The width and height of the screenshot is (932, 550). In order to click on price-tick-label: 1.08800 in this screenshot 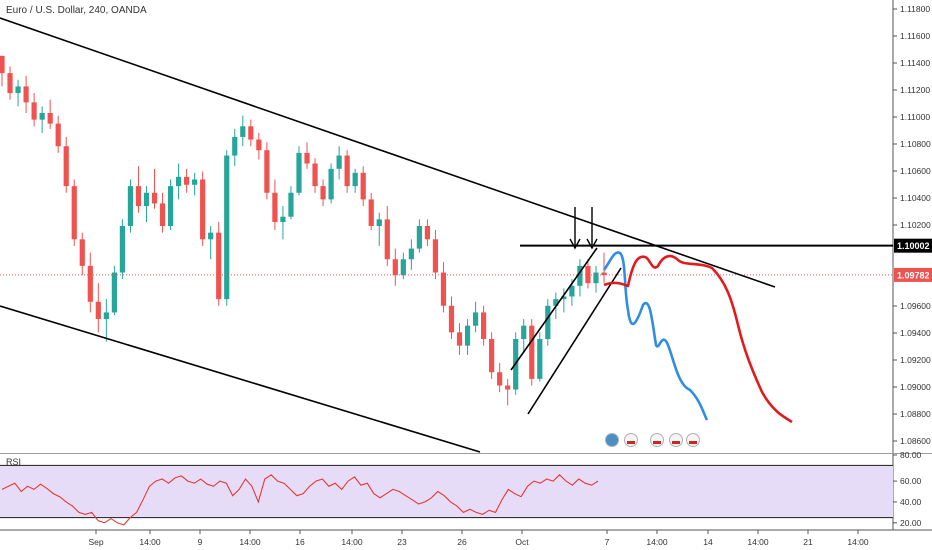, I will do `click(915, 414)`.